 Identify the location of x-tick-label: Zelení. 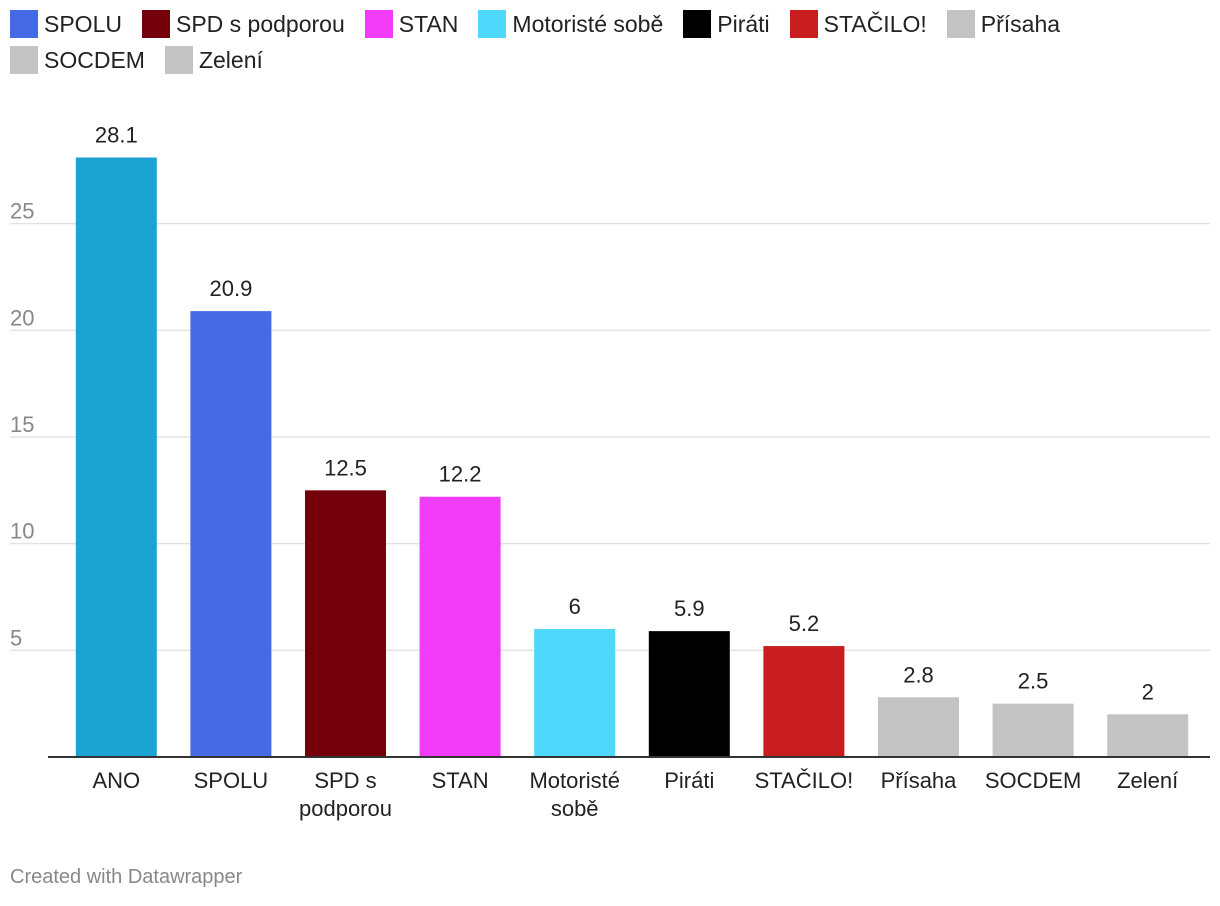
(1147, 780).